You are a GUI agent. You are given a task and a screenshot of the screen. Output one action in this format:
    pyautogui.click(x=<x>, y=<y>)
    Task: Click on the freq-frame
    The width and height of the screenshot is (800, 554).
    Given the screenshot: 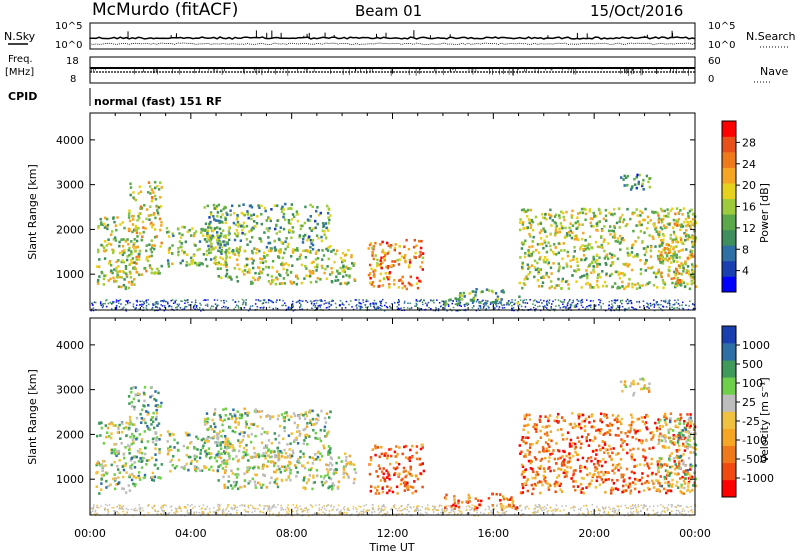 What is the action you would take?
    pyautogui.click(x=392, y=70)
    